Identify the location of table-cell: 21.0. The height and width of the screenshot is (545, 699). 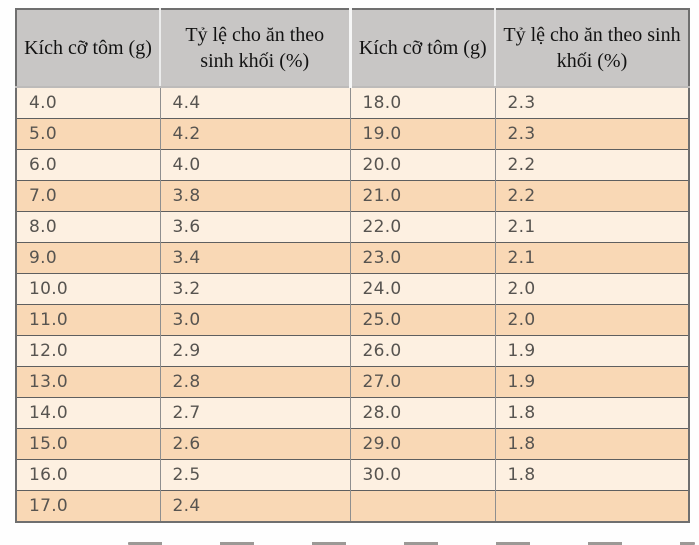
(422, 196).